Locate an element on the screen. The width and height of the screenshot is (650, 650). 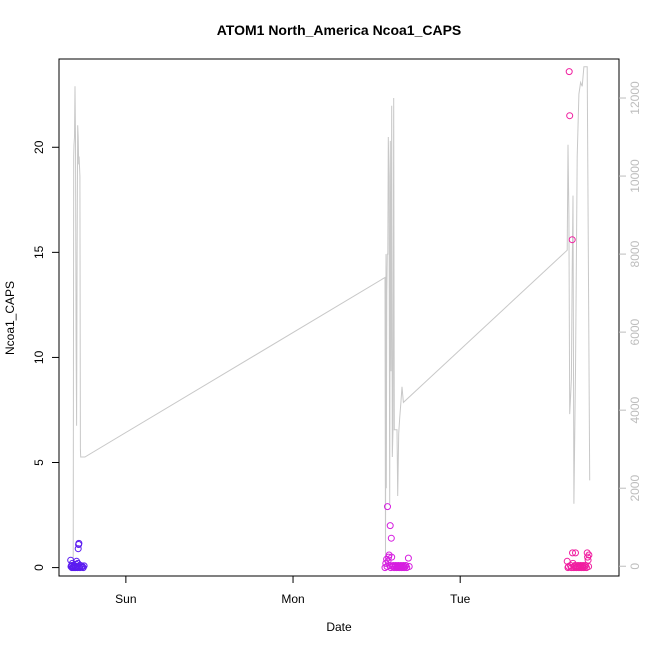
y2-tick-label: 12000 is located at coordinates (635, 98).